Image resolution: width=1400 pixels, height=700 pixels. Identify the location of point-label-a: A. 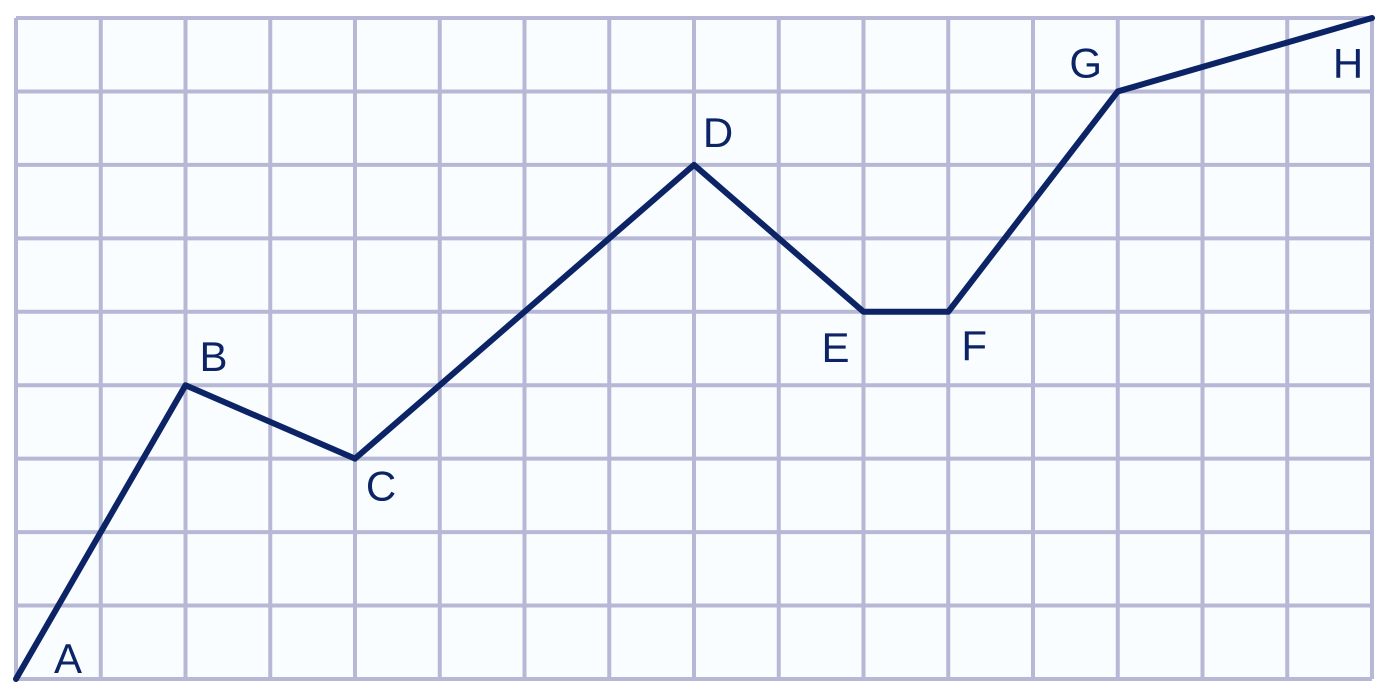
(68, 658).